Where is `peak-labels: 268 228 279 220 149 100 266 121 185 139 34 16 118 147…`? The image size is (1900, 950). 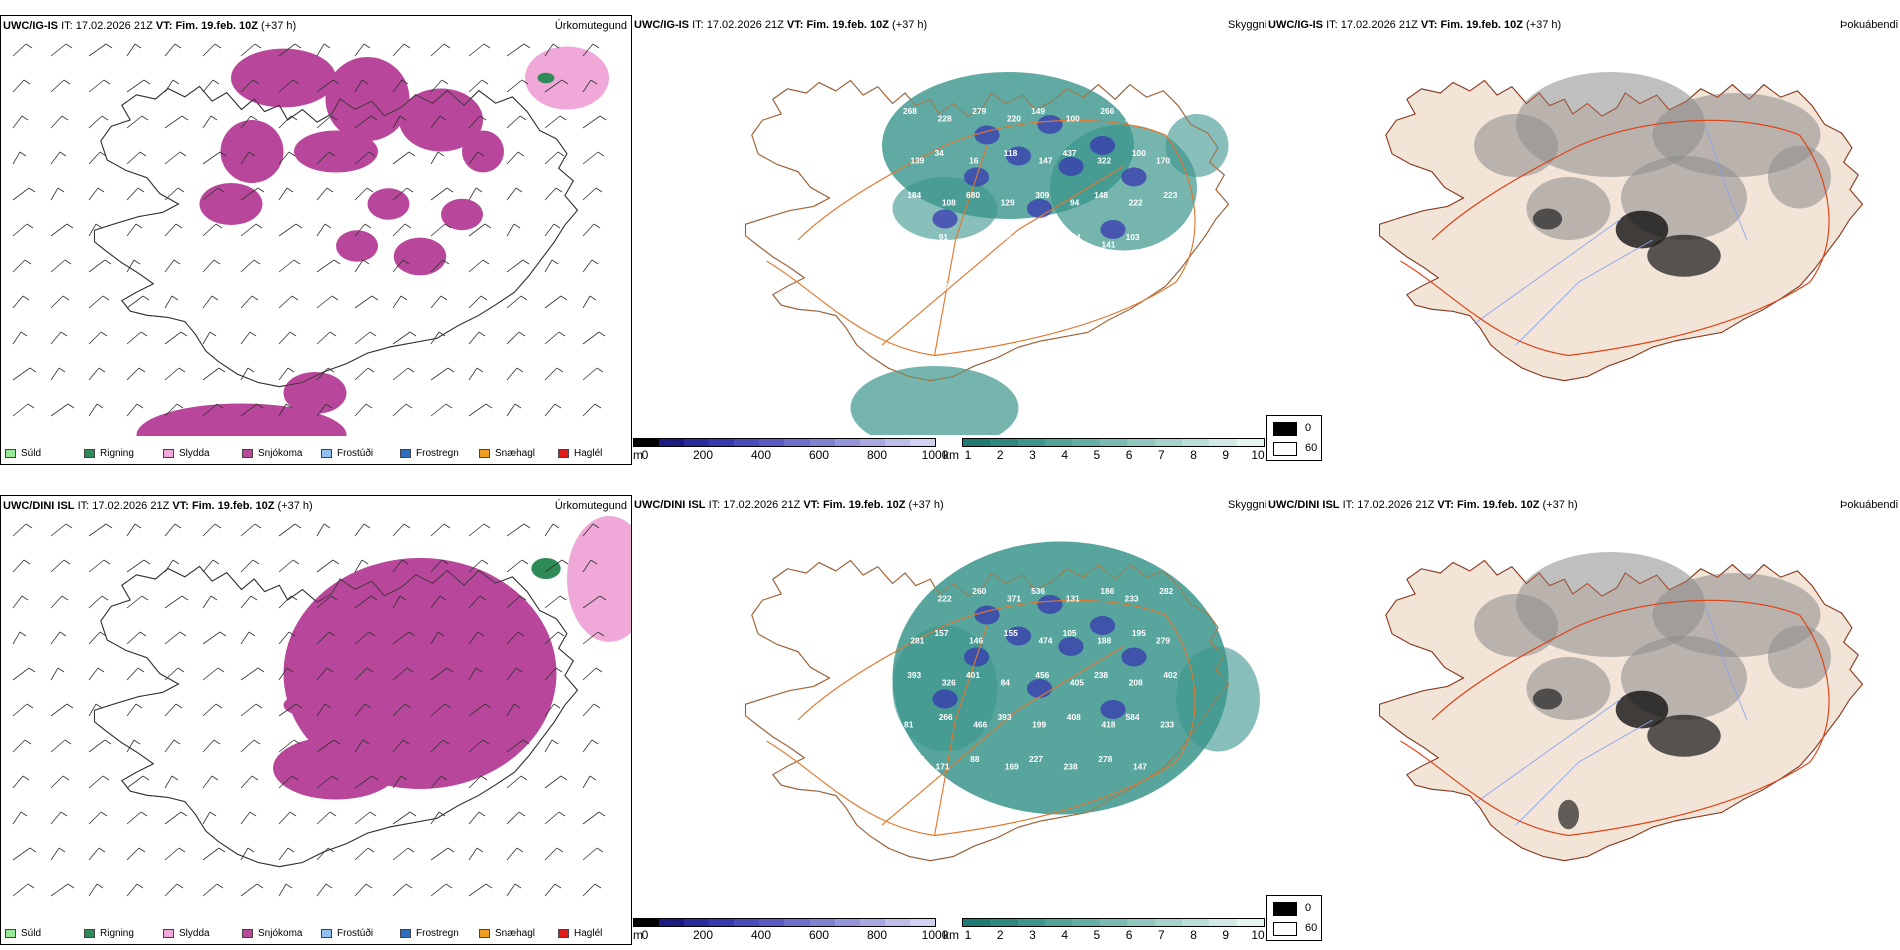
peak-labels: 268 228 279 220 149 100 266 121 185 139 34 16 118 147… is located at coordinates (1040, 198).